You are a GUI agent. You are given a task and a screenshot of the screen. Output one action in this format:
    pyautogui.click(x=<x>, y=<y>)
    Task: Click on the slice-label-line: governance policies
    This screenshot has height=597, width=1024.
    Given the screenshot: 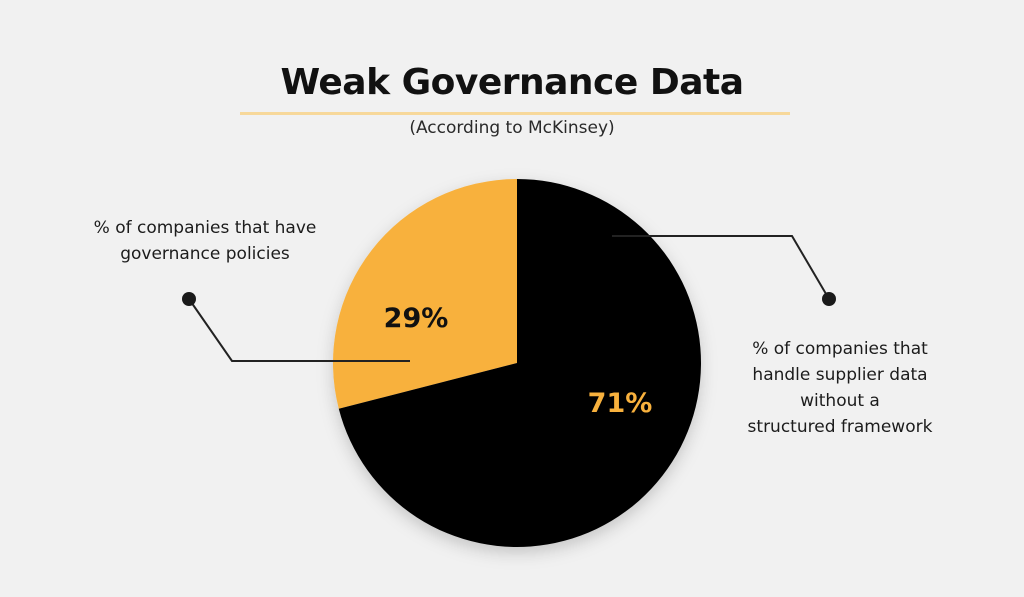 What is the action you would take?
    pyautogui.click(x=205, y=254)
    